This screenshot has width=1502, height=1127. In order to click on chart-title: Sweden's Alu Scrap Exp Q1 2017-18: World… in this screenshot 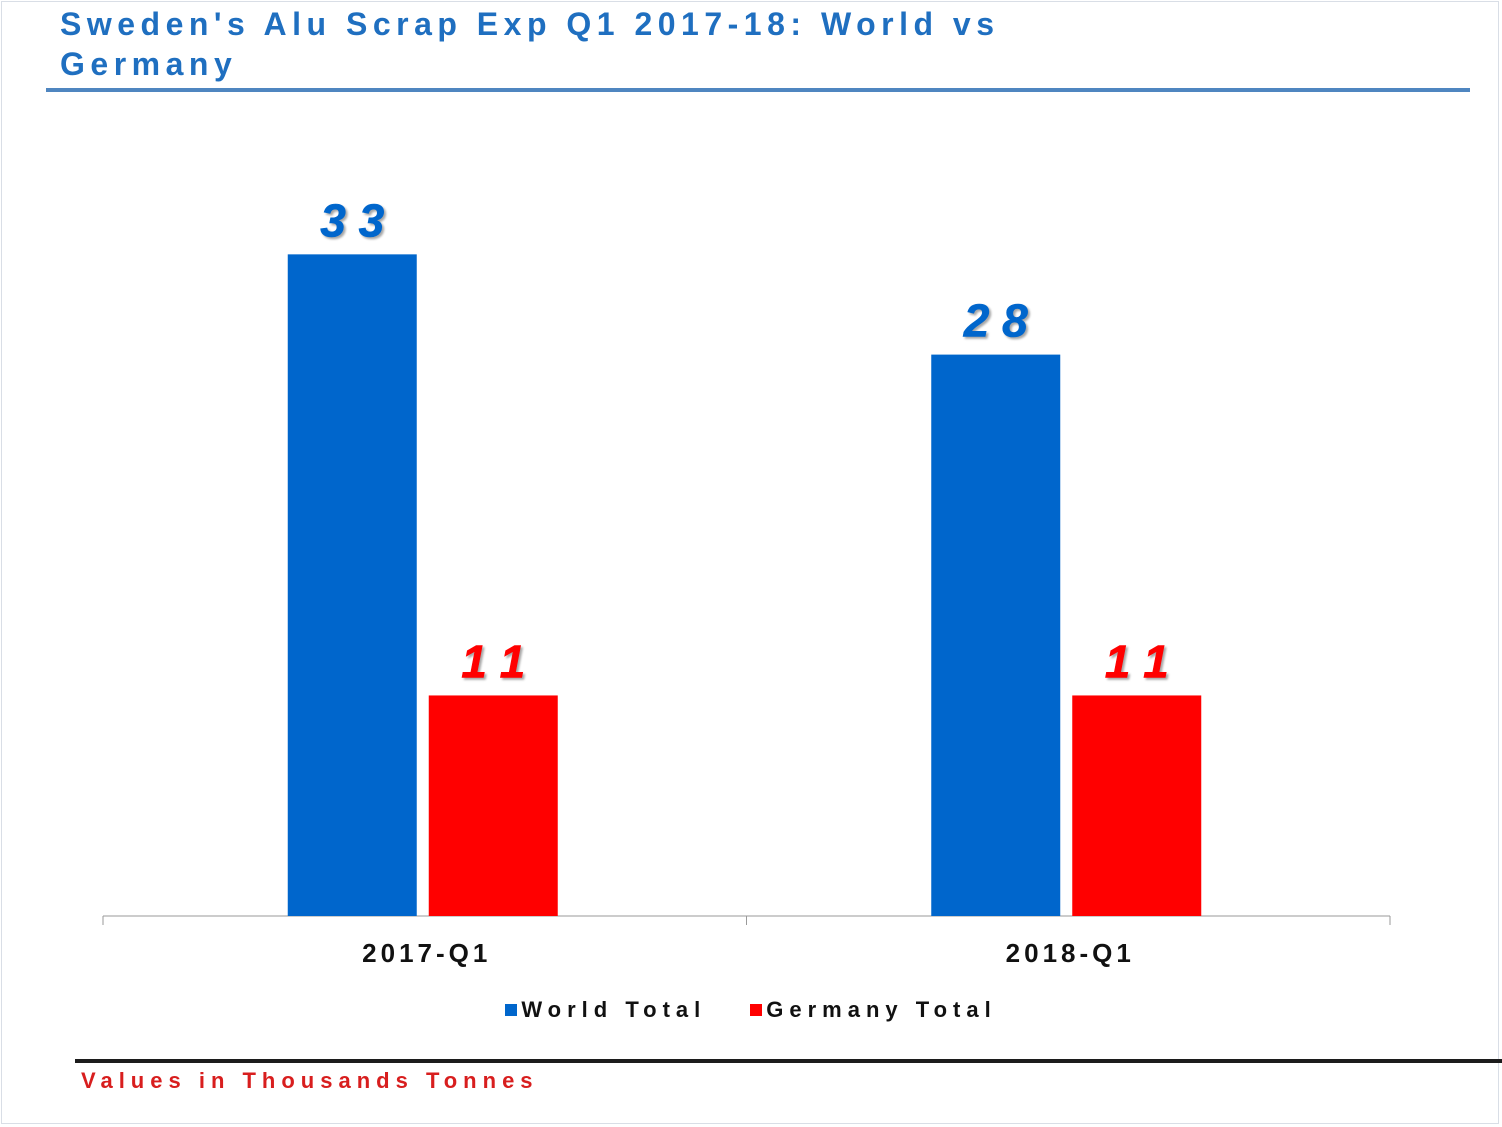, I will do `click(530, 44)`.